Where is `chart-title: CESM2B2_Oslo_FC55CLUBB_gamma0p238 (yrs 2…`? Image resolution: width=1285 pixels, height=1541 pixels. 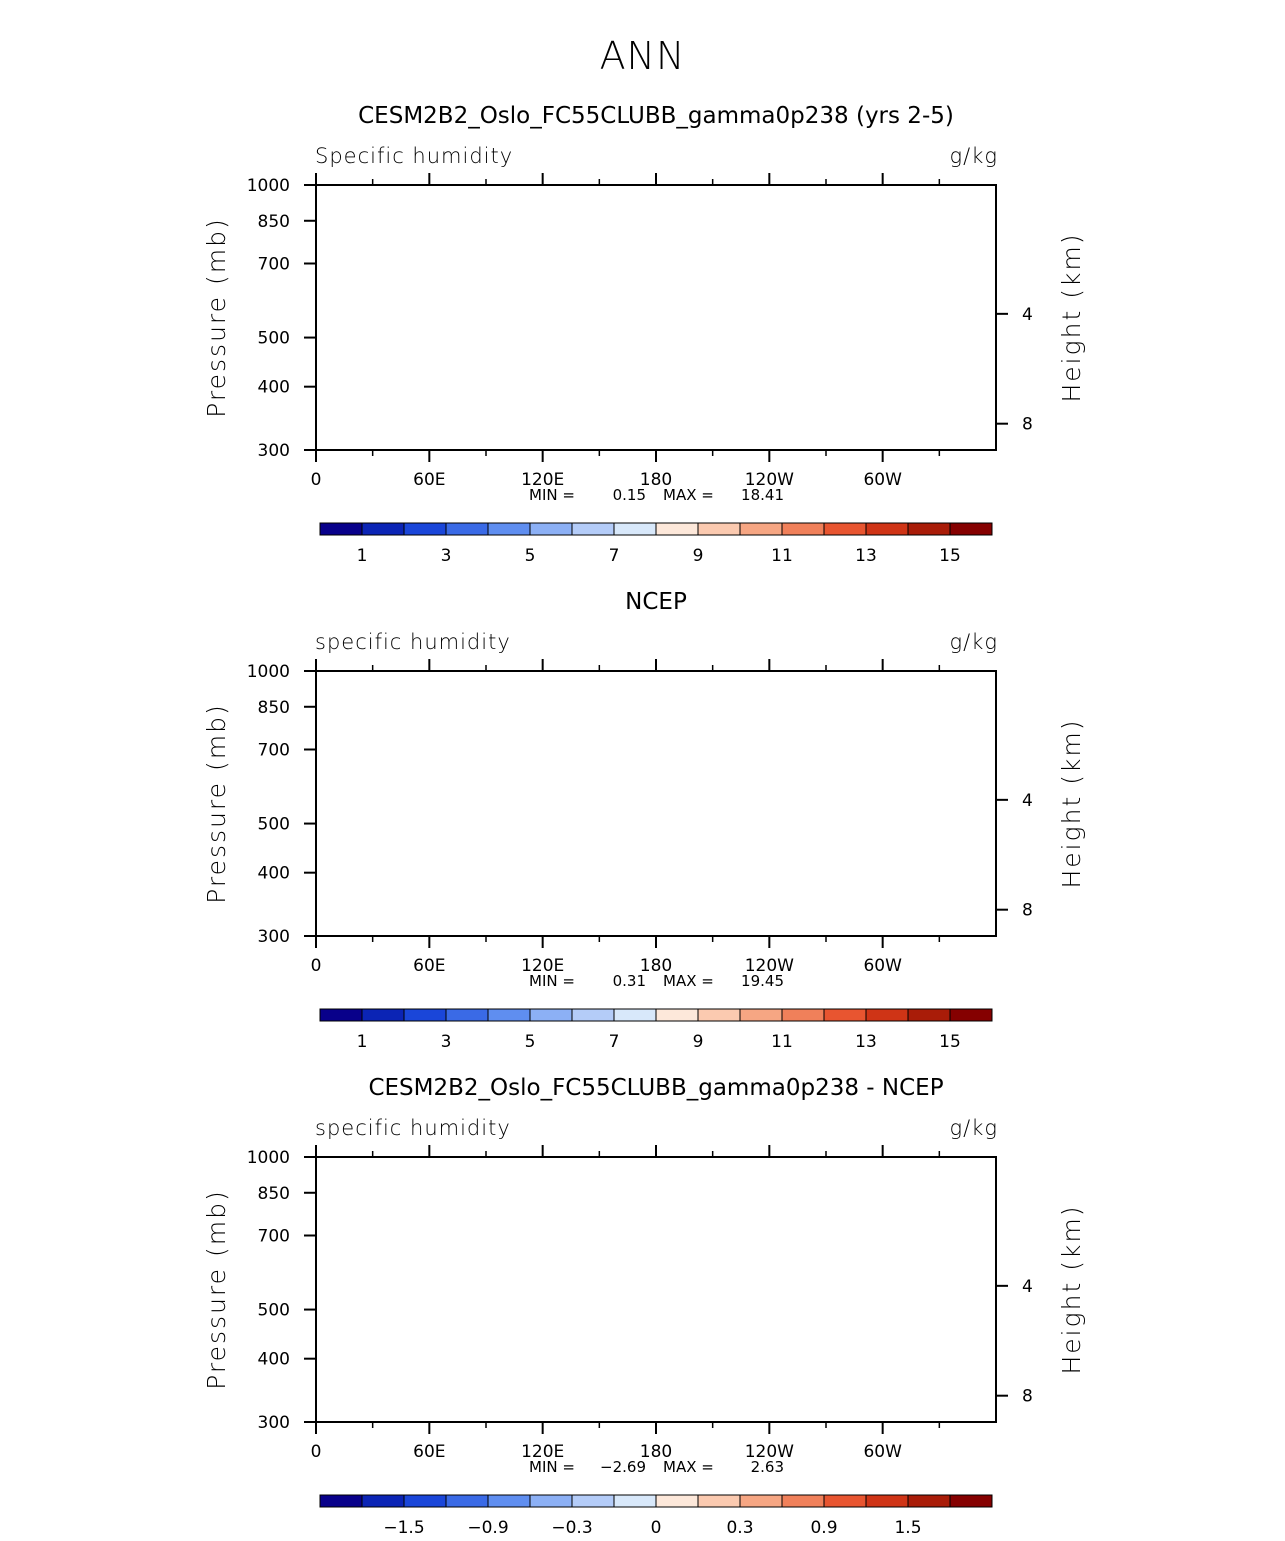
chart-title: CESM2B2_Oslo_FC55CLUBB_gamma0p238 (yrs 2… is located at coordinates (656, 116).